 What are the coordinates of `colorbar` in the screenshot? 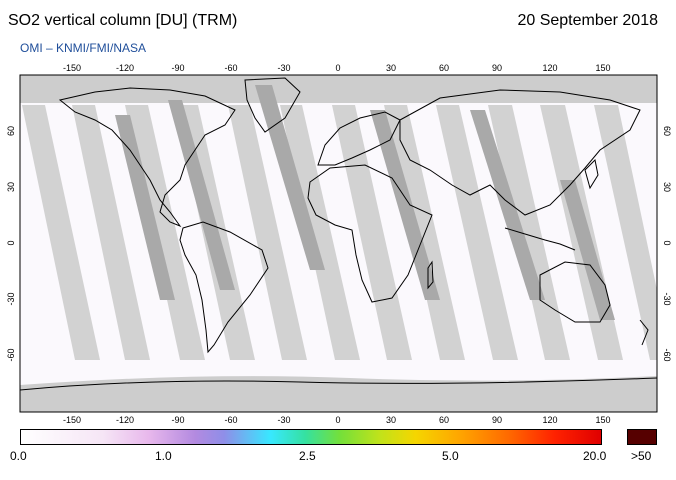 It's located at (311, 437).